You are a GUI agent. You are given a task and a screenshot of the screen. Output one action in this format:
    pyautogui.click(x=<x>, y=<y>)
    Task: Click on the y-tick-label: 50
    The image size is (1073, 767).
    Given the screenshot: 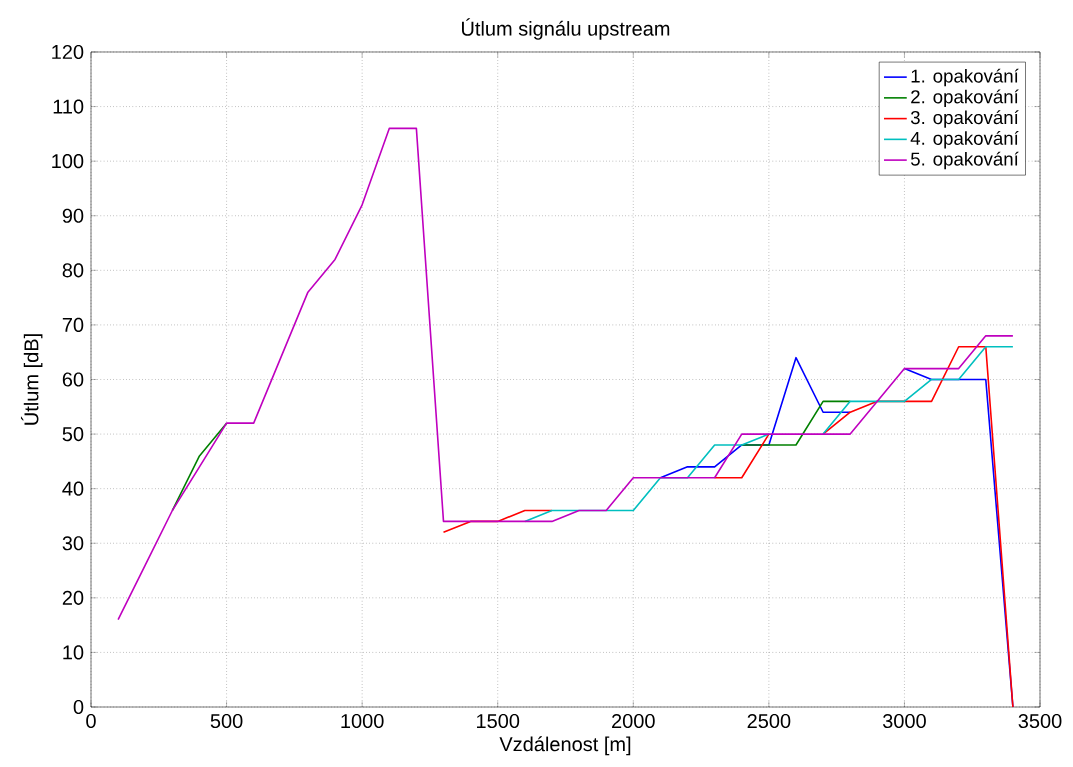 What is the action you would take?
    pyautogui.click(x=73, y=434)
    